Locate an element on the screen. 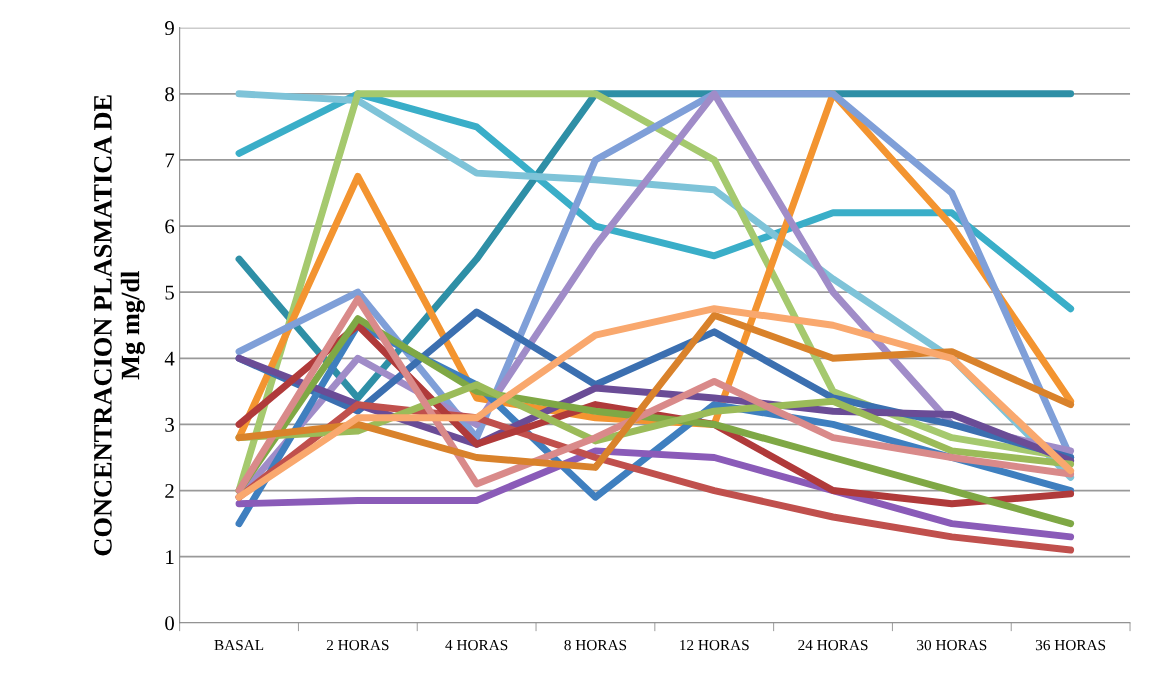  y-tick-label: 4 is located at coordinates (169, 358).